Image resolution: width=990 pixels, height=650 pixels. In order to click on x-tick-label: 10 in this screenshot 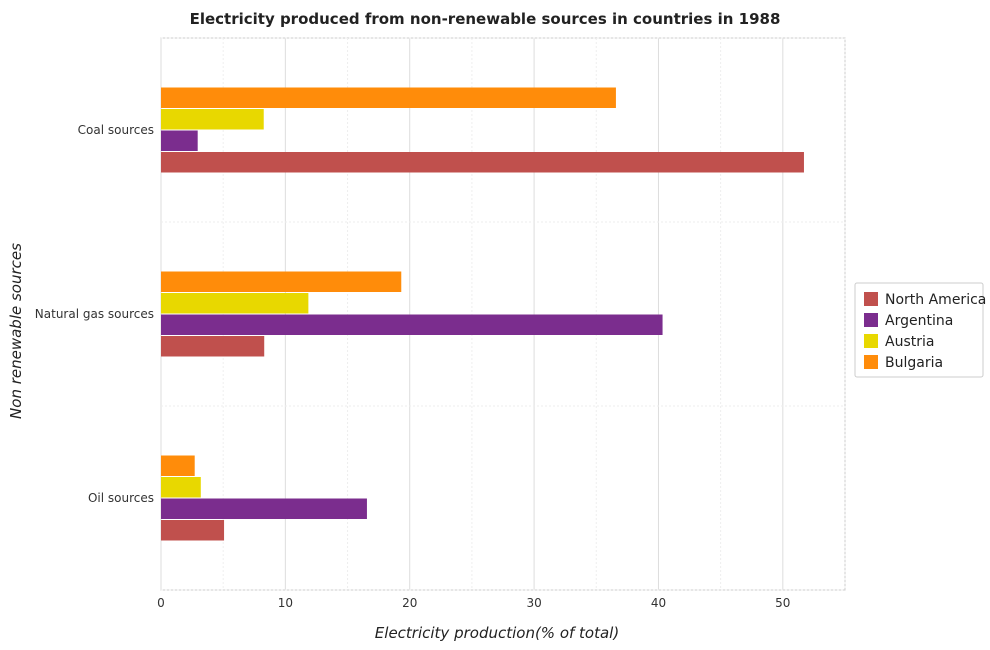, I will do `click(285, 603)`.